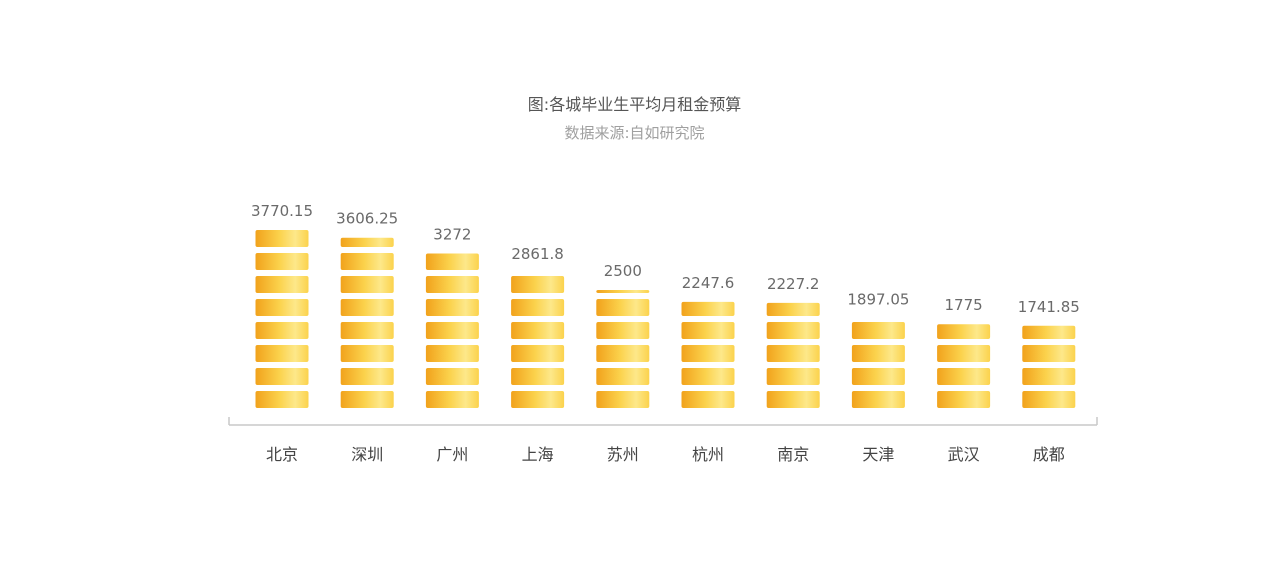  I want to click on category-label: 杭州, so click(708, 454).